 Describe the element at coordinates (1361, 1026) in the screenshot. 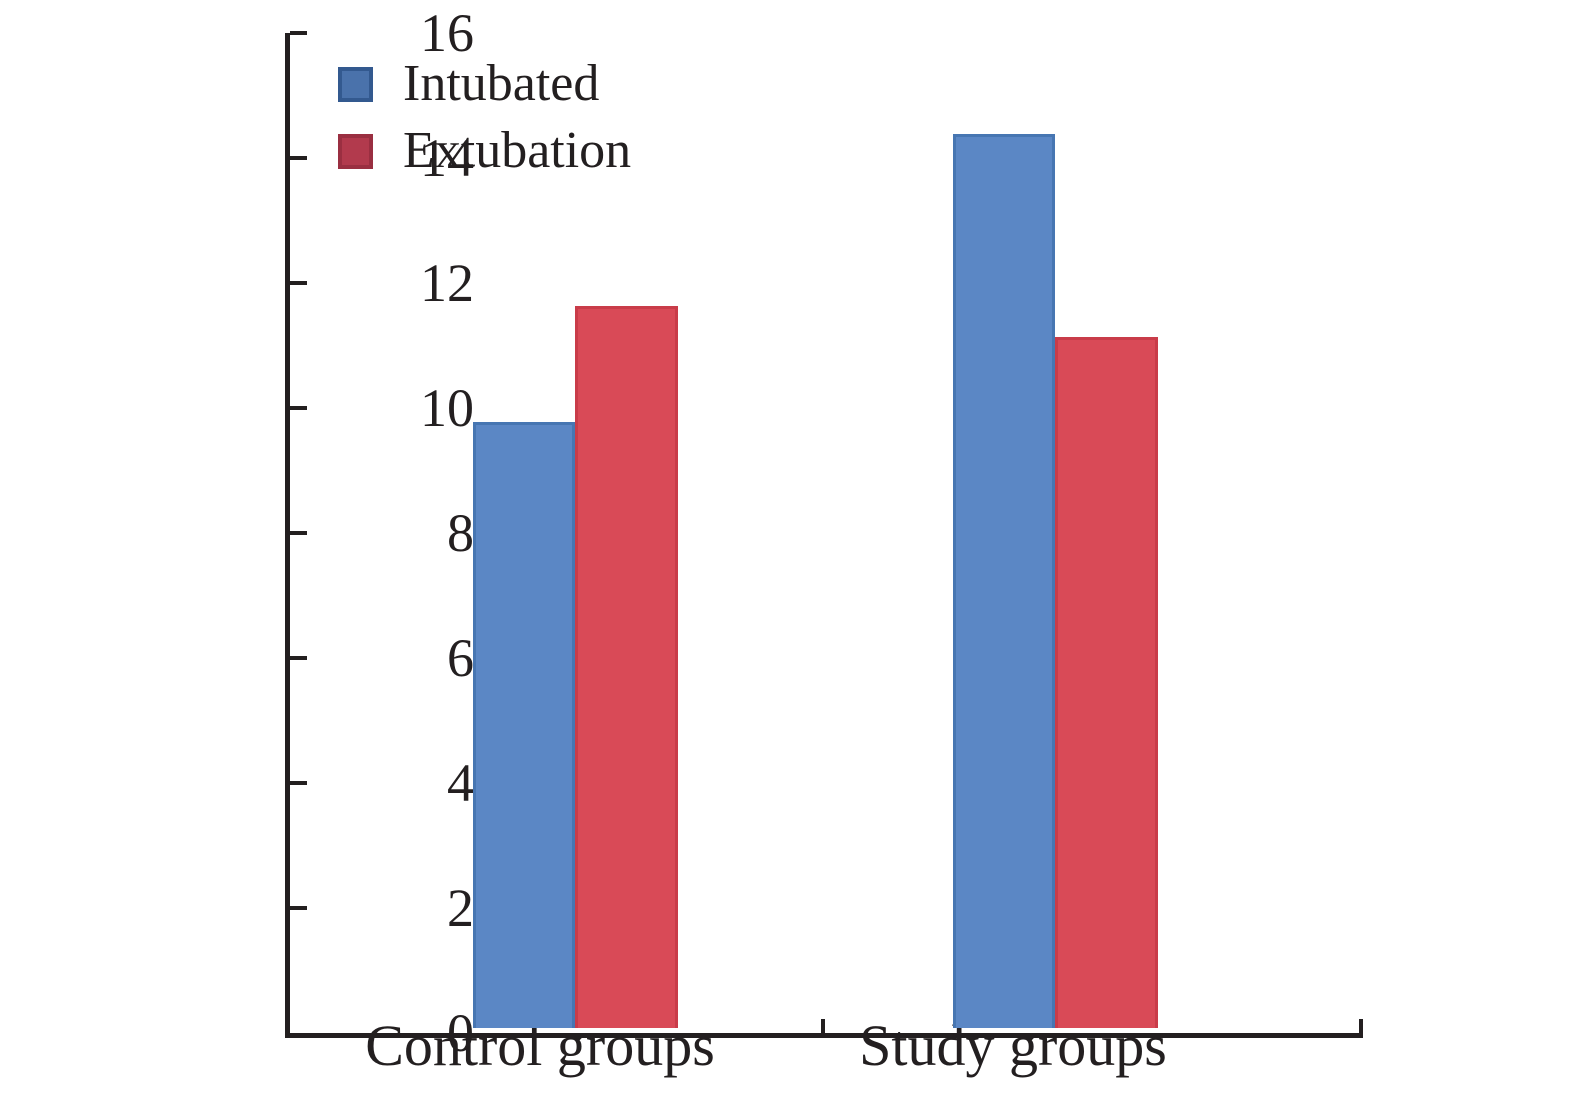

I see `x-tick-end` at that location.